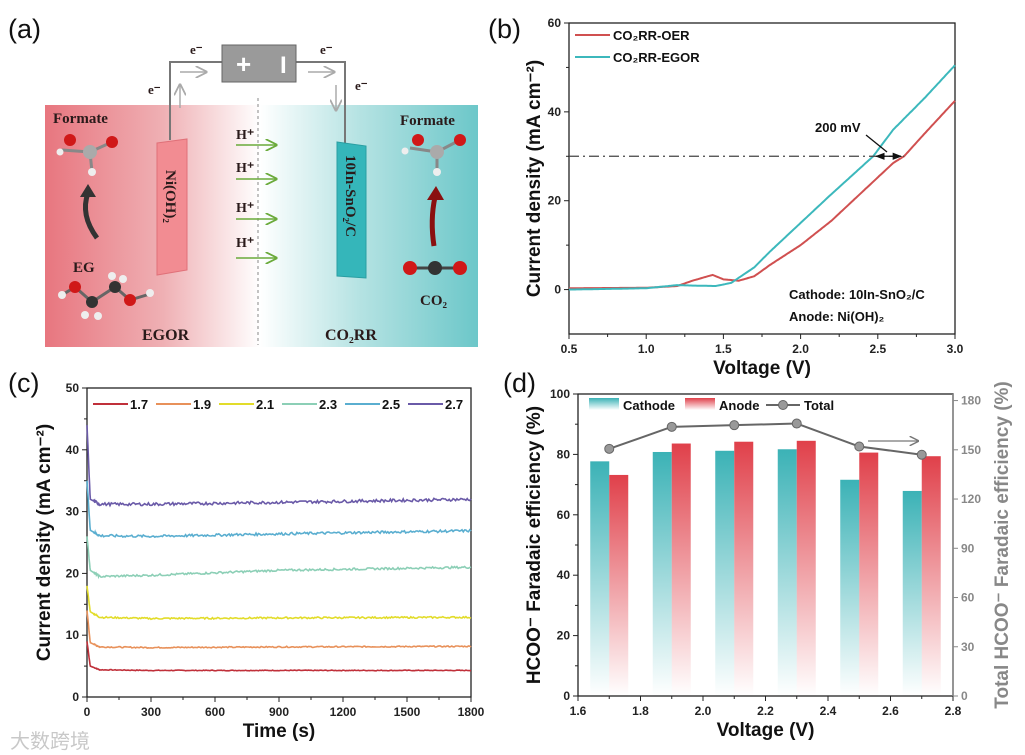 The image size is (1025, 755). What do you see at coordinates (819, 405) in the screenshot?
I see `legend-label: Total` at bounding box center [819, 405].